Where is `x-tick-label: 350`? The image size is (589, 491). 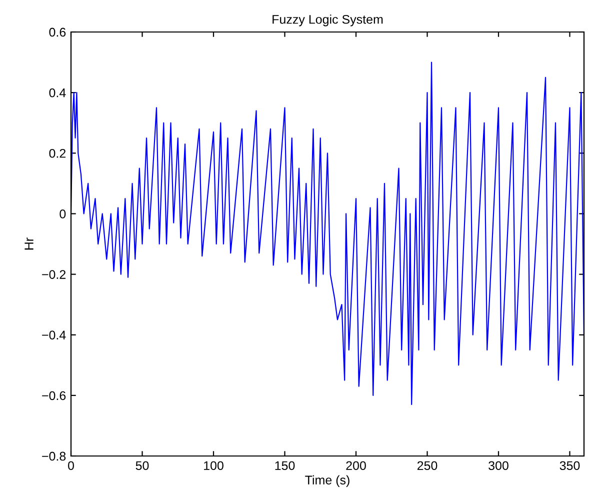 x-tick-label: 350 is located at coordinates (570, 465).